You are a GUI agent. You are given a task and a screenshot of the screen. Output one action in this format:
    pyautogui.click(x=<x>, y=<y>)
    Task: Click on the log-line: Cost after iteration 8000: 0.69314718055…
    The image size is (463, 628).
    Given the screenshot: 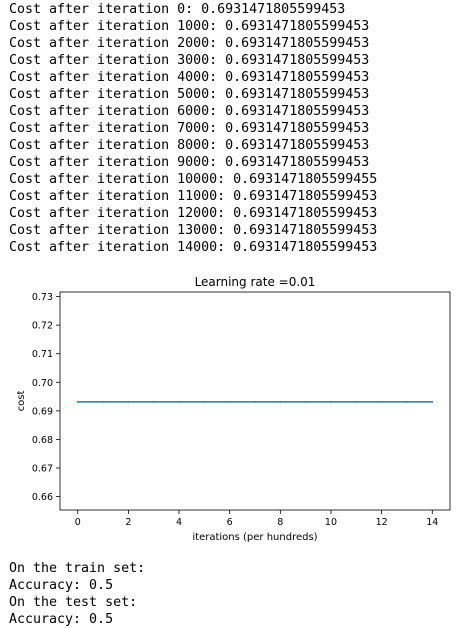 What is the action you would take?
    pyautogui.click(x=189, y=145)
    